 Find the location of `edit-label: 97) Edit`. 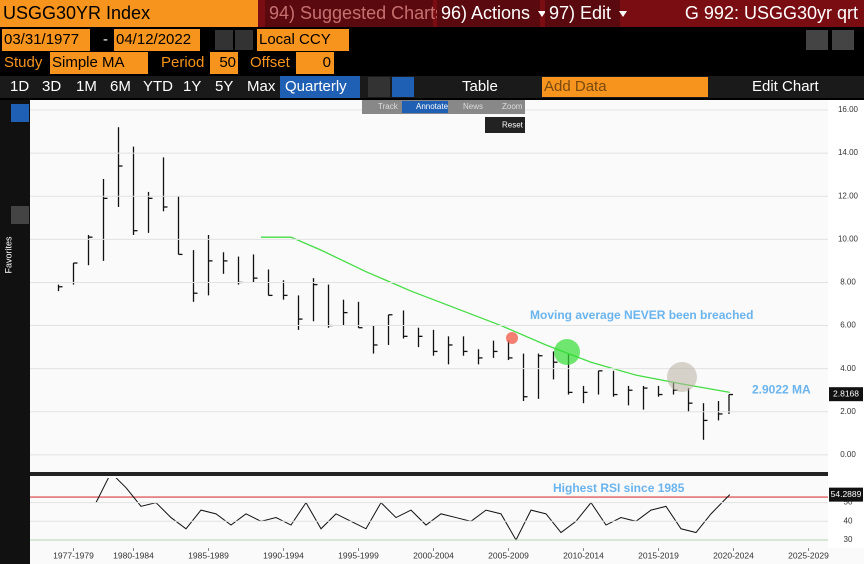

edit-label: 97) Edit is located at coordinates (580, 13).